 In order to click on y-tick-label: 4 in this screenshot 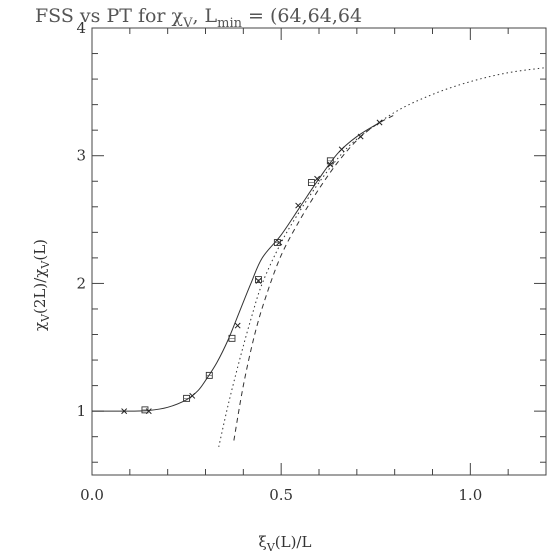, I will do `click(81, 28)`.